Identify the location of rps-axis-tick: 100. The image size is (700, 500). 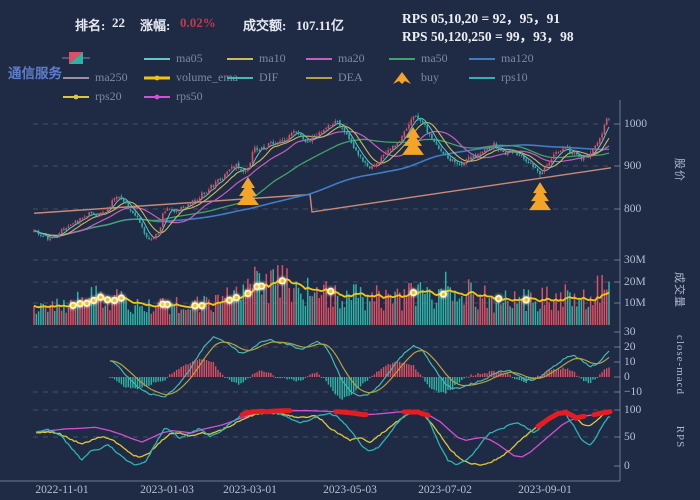
(633, 410).